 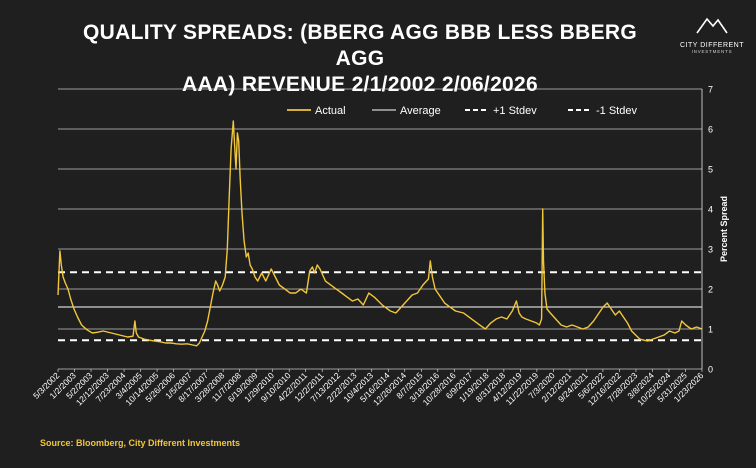 What do you see at coordinates (710, 290) in the screenshot?
I see `y-tick-label: 2` at bounding box center [710, 290].